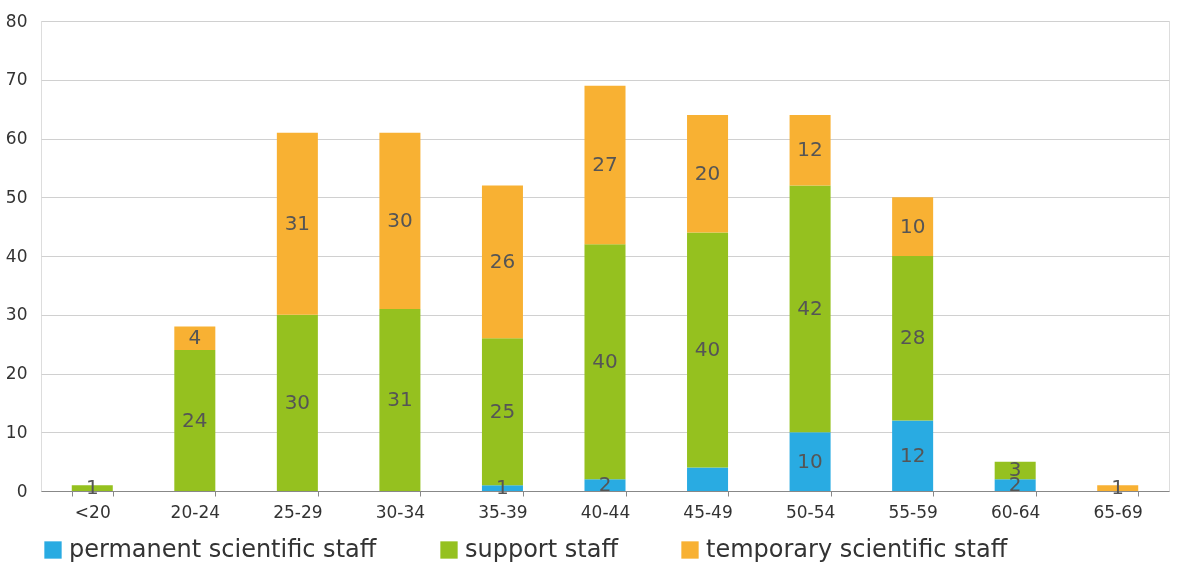 The height and width of the screenshot is (567, 1179). I want to click on y-tick-label: 20, so click(16, 373).